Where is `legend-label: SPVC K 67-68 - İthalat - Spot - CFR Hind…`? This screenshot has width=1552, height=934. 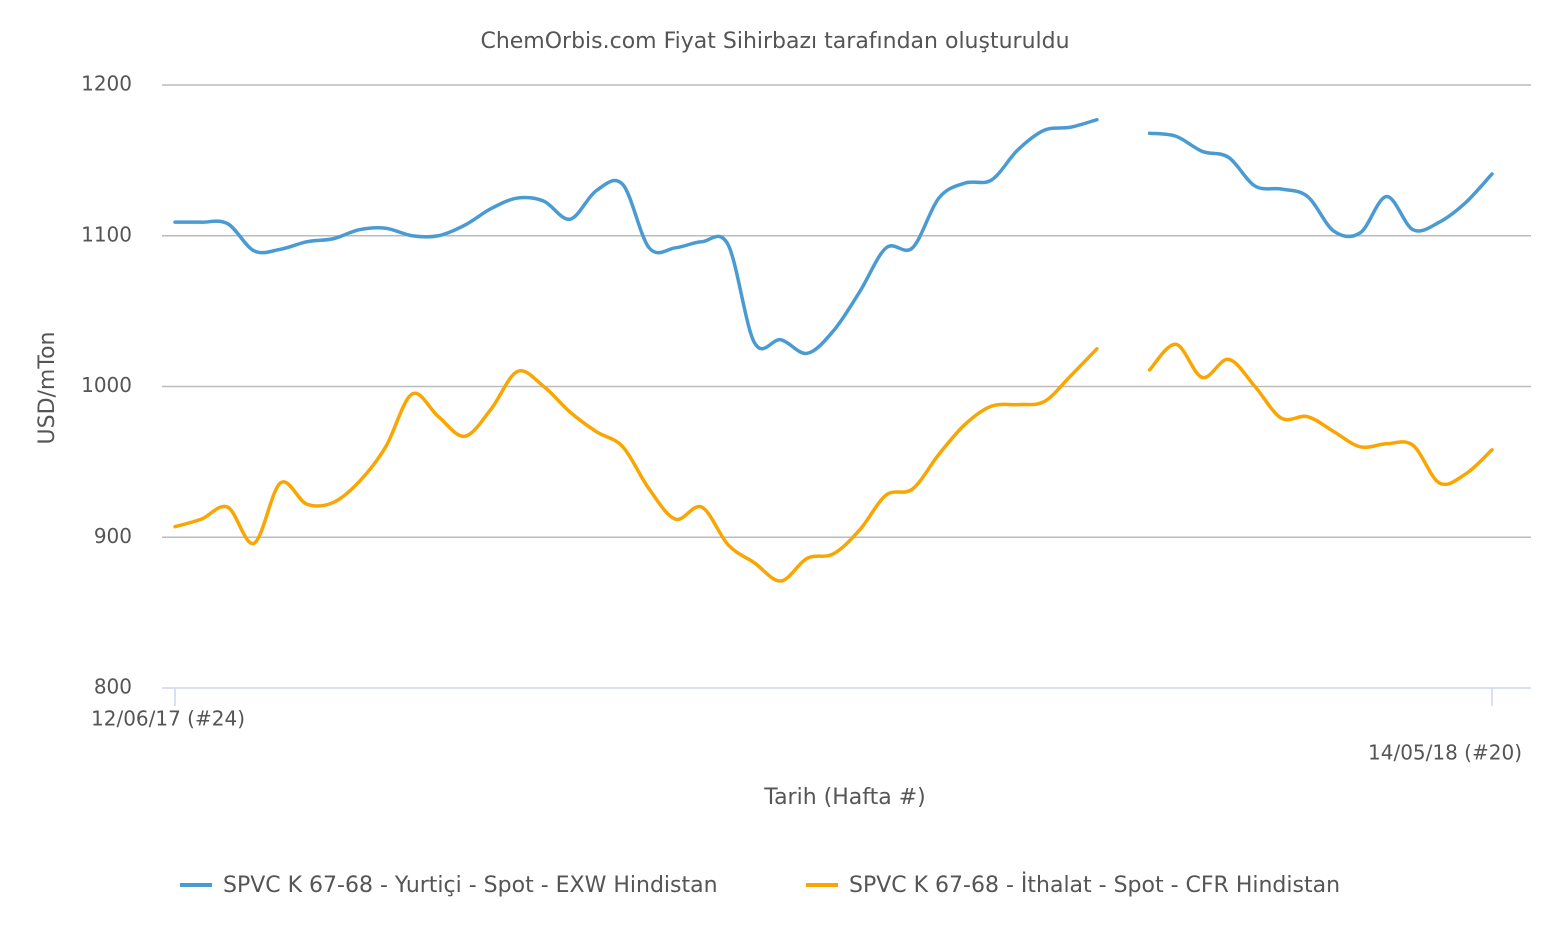
legend-label: SPVC K 67-68 - İthalat - Spot - CFR Hind… is located at coordinates (1094, 885).